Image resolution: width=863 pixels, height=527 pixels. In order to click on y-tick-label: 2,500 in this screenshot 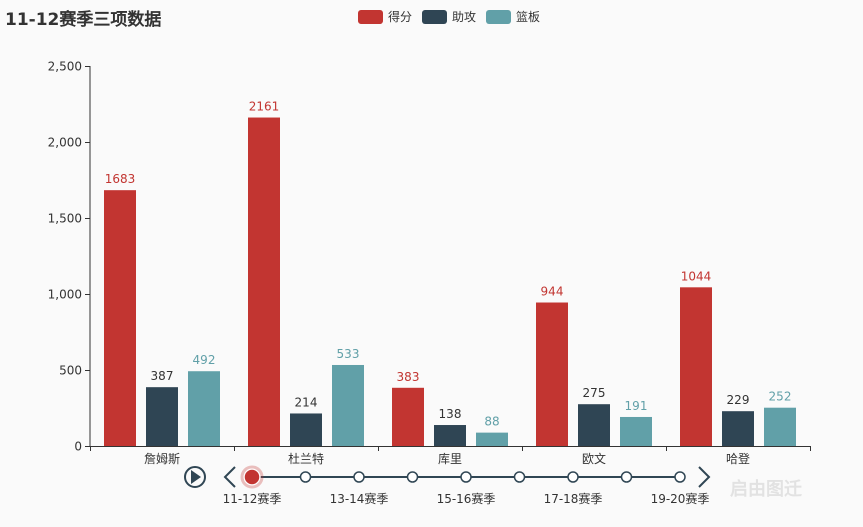, I will do `click(65, 67)`.